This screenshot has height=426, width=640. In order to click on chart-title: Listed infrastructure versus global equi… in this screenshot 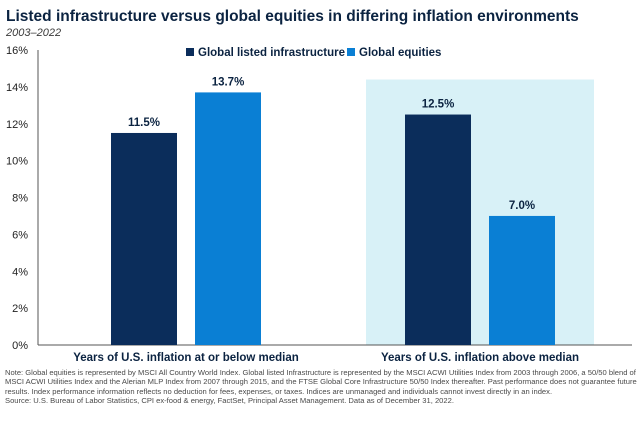, I will do `click(292, 16)`.